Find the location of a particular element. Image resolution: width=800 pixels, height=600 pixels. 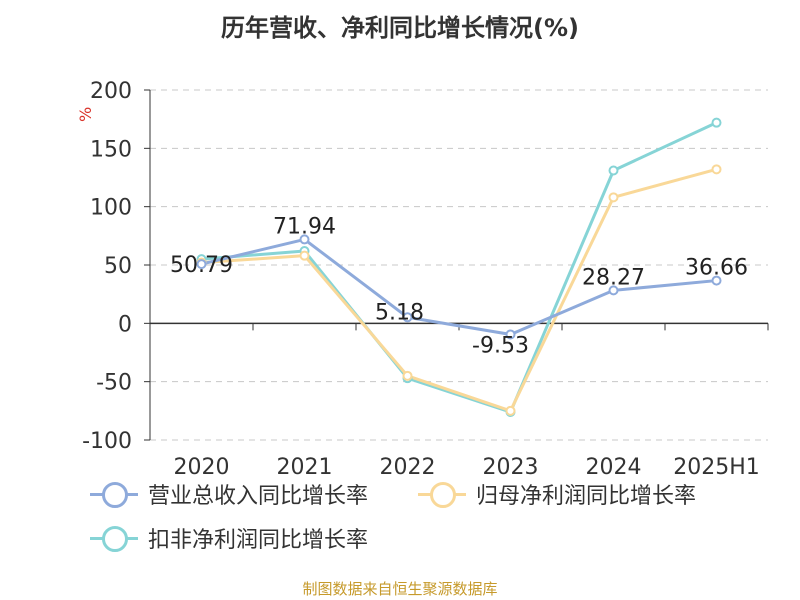

y-tick-label: 150 is located at coordinates (111, 149).